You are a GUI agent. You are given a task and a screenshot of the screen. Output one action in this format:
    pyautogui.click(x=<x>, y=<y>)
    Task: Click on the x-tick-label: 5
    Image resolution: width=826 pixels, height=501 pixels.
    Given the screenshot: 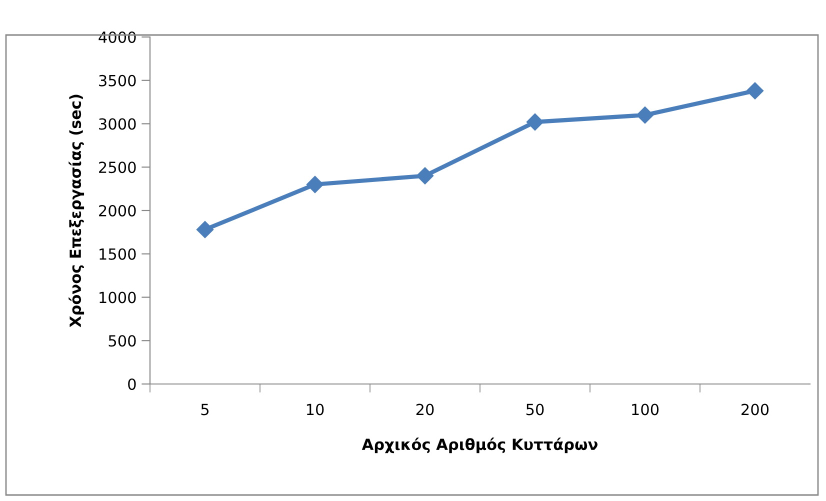 What is the action you would take?
    pyautogui.click(x=205, y=410)
    